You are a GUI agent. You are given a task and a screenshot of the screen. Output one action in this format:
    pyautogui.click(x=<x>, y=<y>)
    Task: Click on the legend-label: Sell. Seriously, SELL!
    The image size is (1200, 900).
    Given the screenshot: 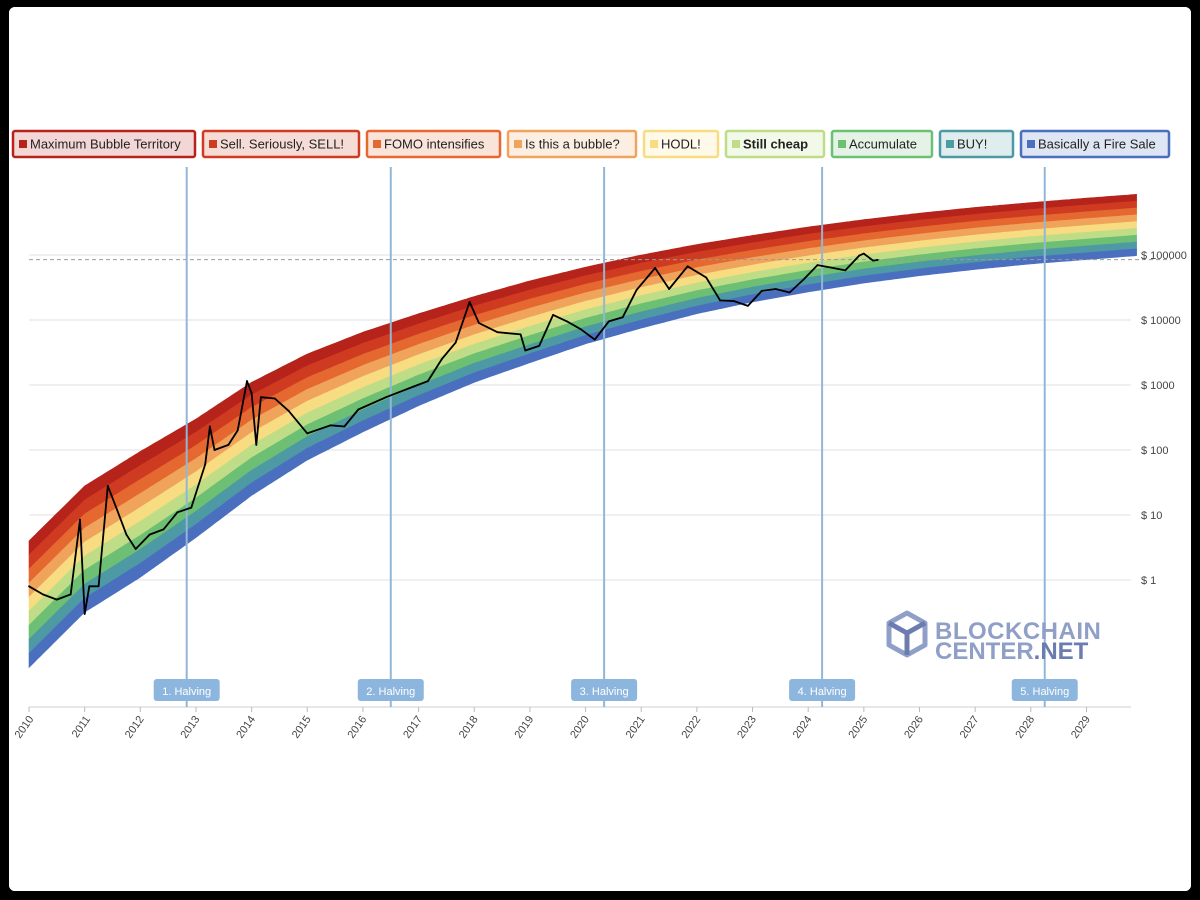 What is the action you would take?
    pyautogui.click(x=282, y=144)
    